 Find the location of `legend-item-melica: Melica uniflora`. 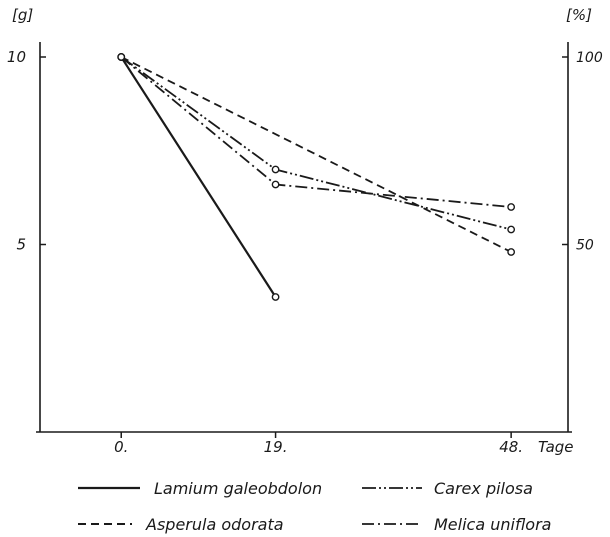

legend-item-melica: Melica uniflora is located at coordinates (456, 524).